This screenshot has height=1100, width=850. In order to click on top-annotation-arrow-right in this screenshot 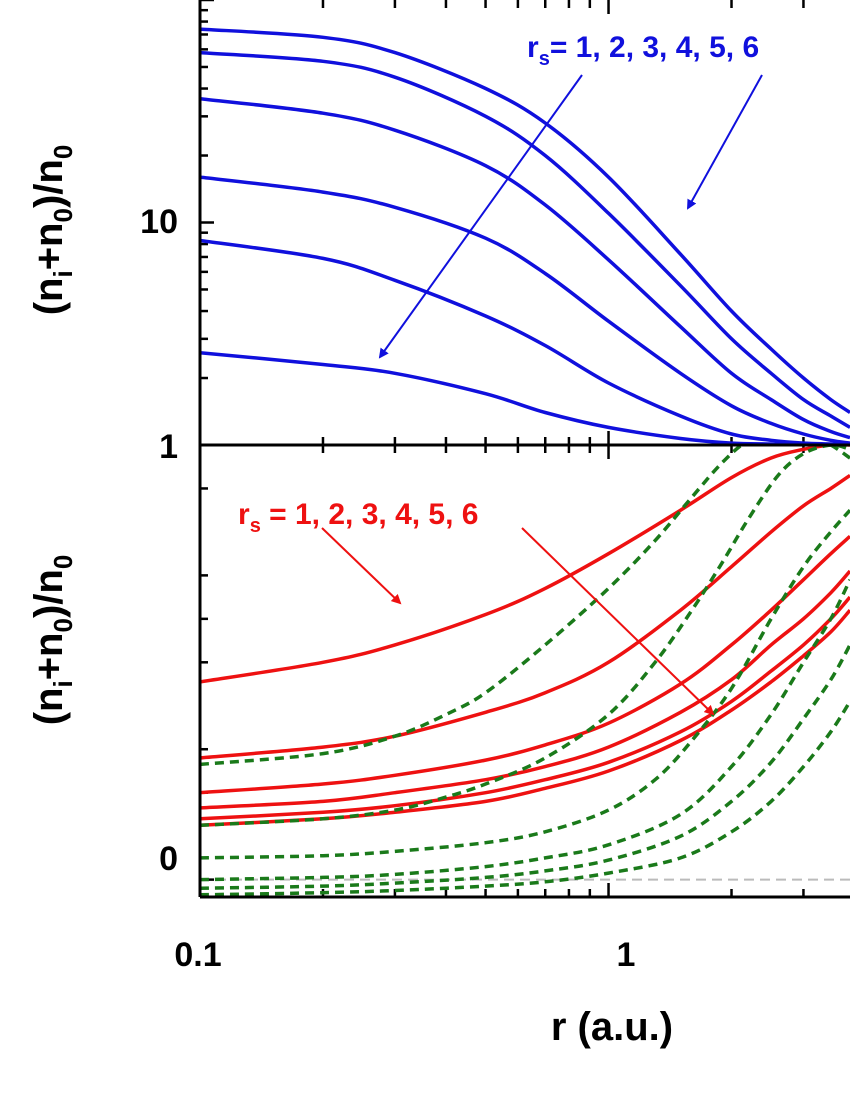, I will do `click(725, 142)`.